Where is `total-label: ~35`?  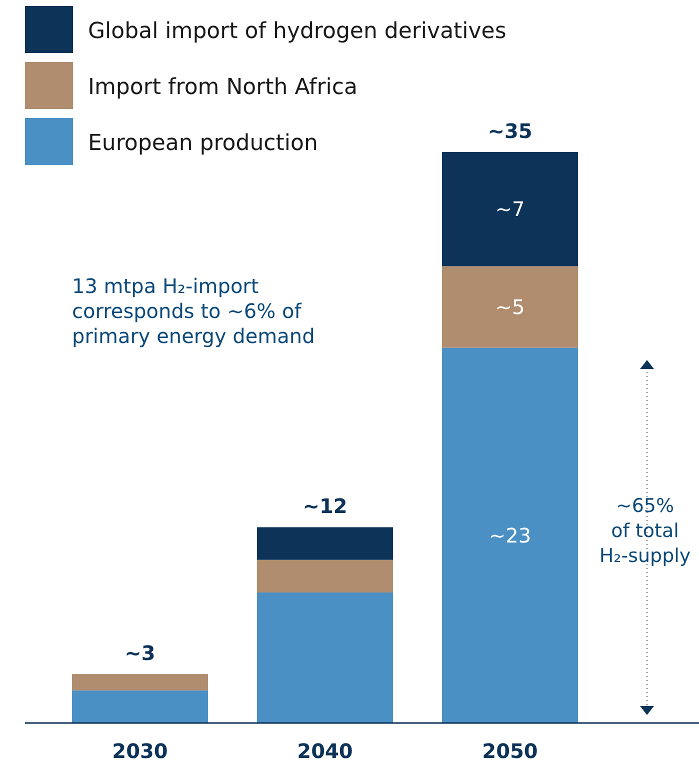 total-label: ~35 is located at coordinates (510, 131).